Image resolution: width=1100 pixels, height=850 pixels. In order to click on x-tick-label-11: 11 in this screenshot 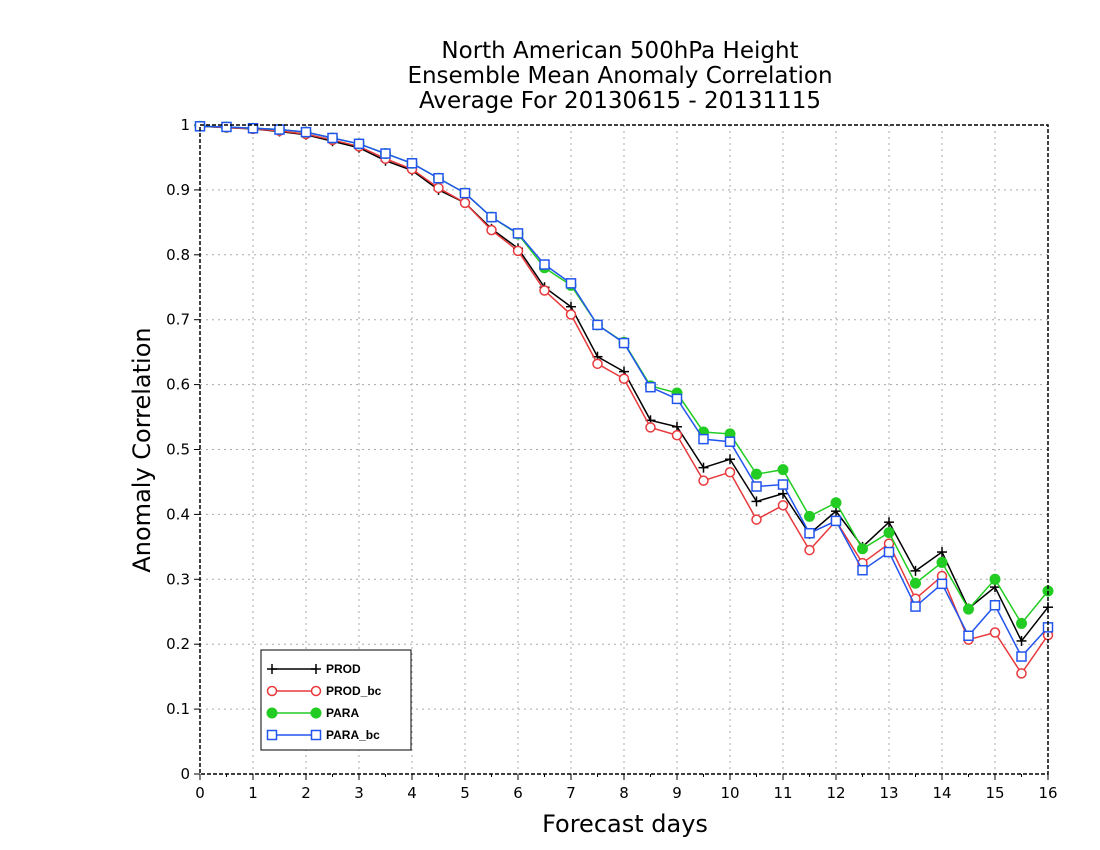, I will do `click(782, 793)`.